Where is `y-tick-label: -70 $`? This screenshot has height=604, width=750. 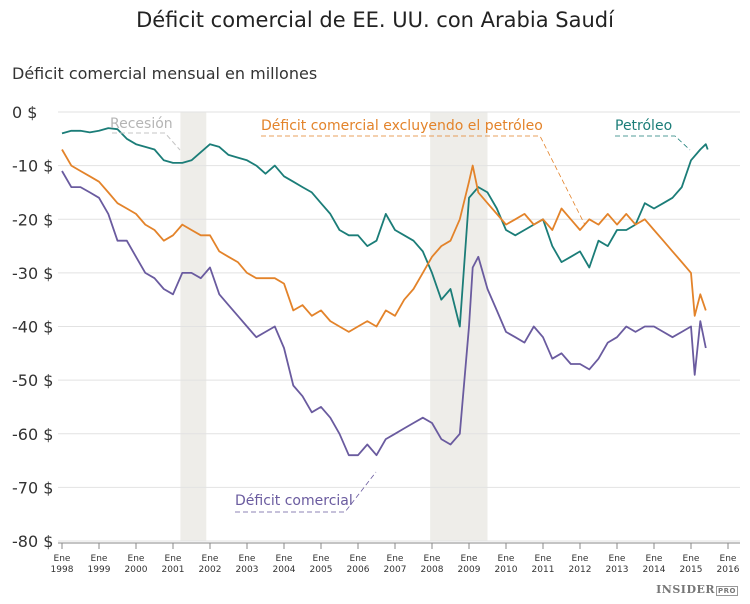 y-tick-label: -70 $ is located at coordinates (32, 487).